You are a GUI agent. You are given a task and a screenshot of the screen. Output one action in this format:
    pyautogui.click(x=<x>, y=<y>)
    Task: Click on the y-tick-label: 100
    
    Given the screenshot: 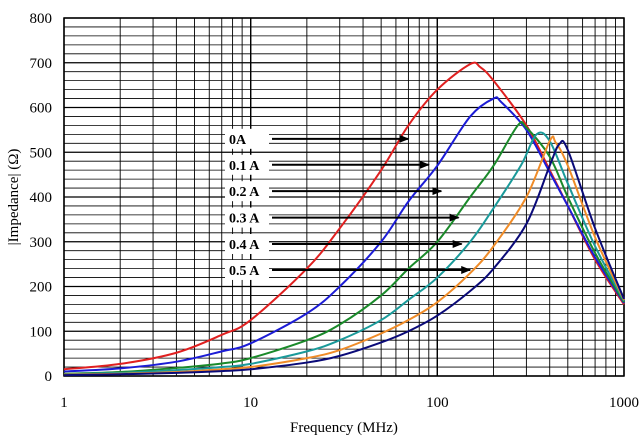 What is the action you would take?
    pyautogui.click(x=41, y=332)
    